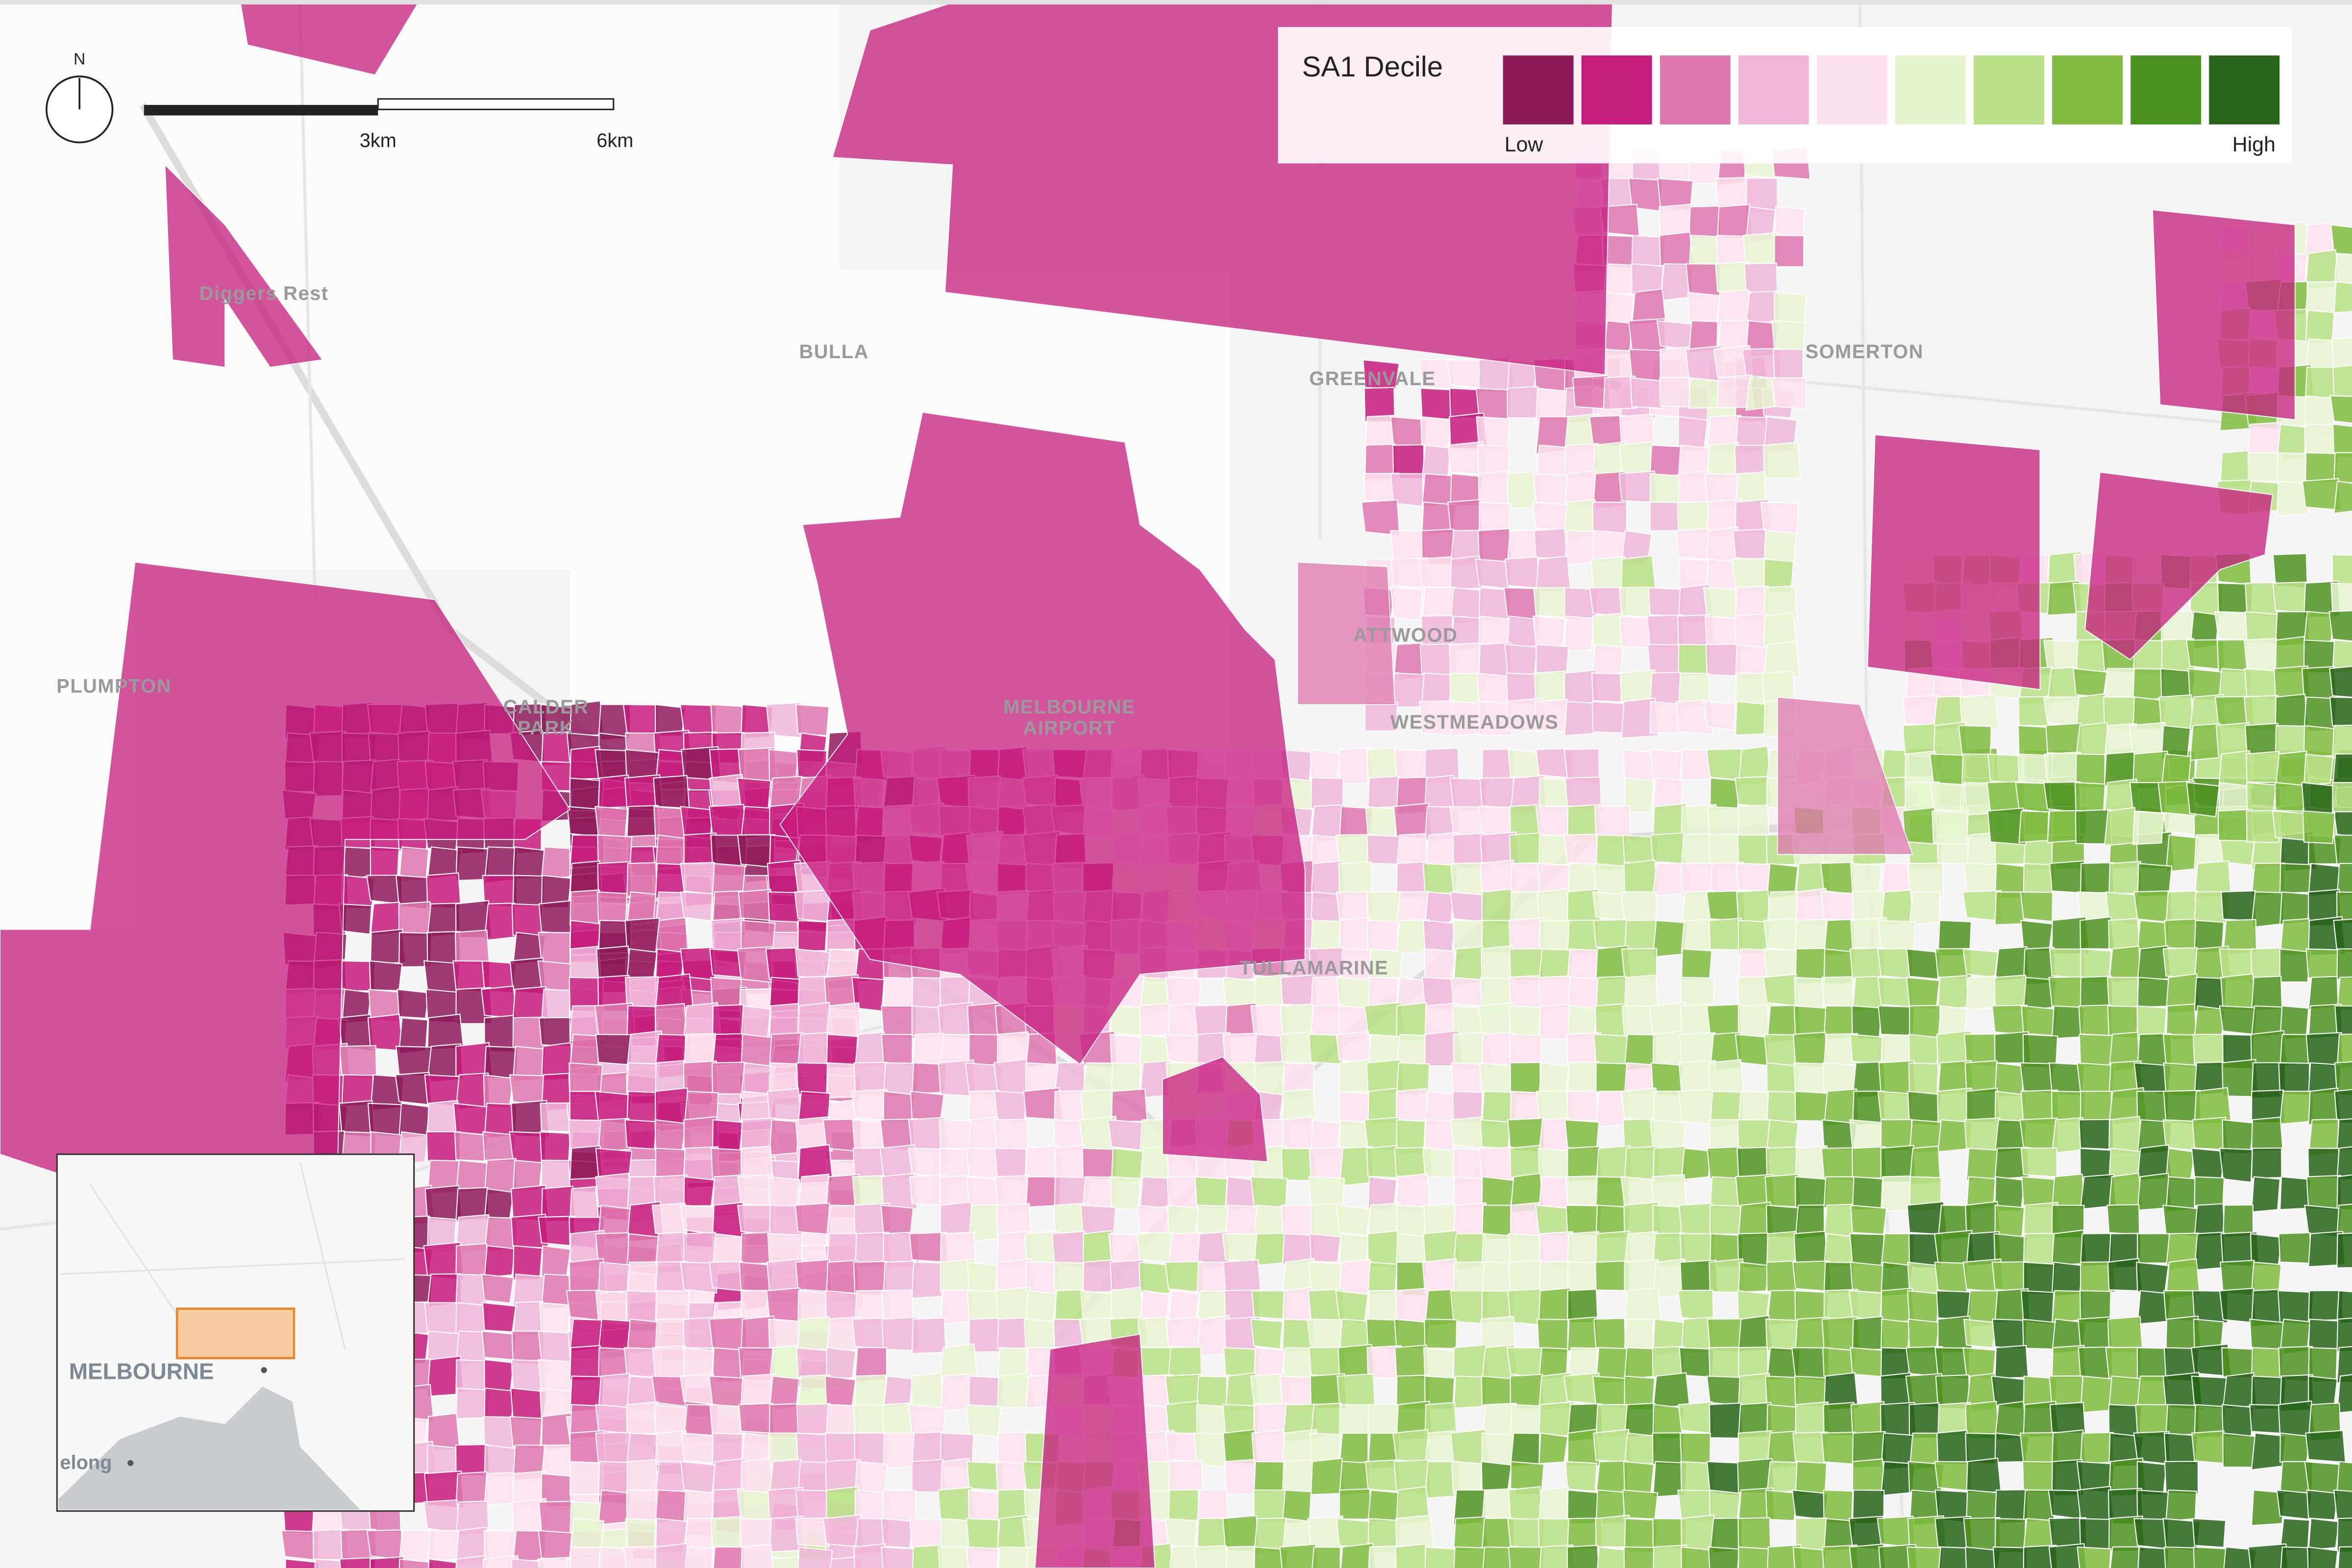 The image size is (2352, 1568). What do you see at coordinates (1785, 95) in the screenshot?
I see `legend: SA1 Decile Low High` at bounding box center [1785, 95].